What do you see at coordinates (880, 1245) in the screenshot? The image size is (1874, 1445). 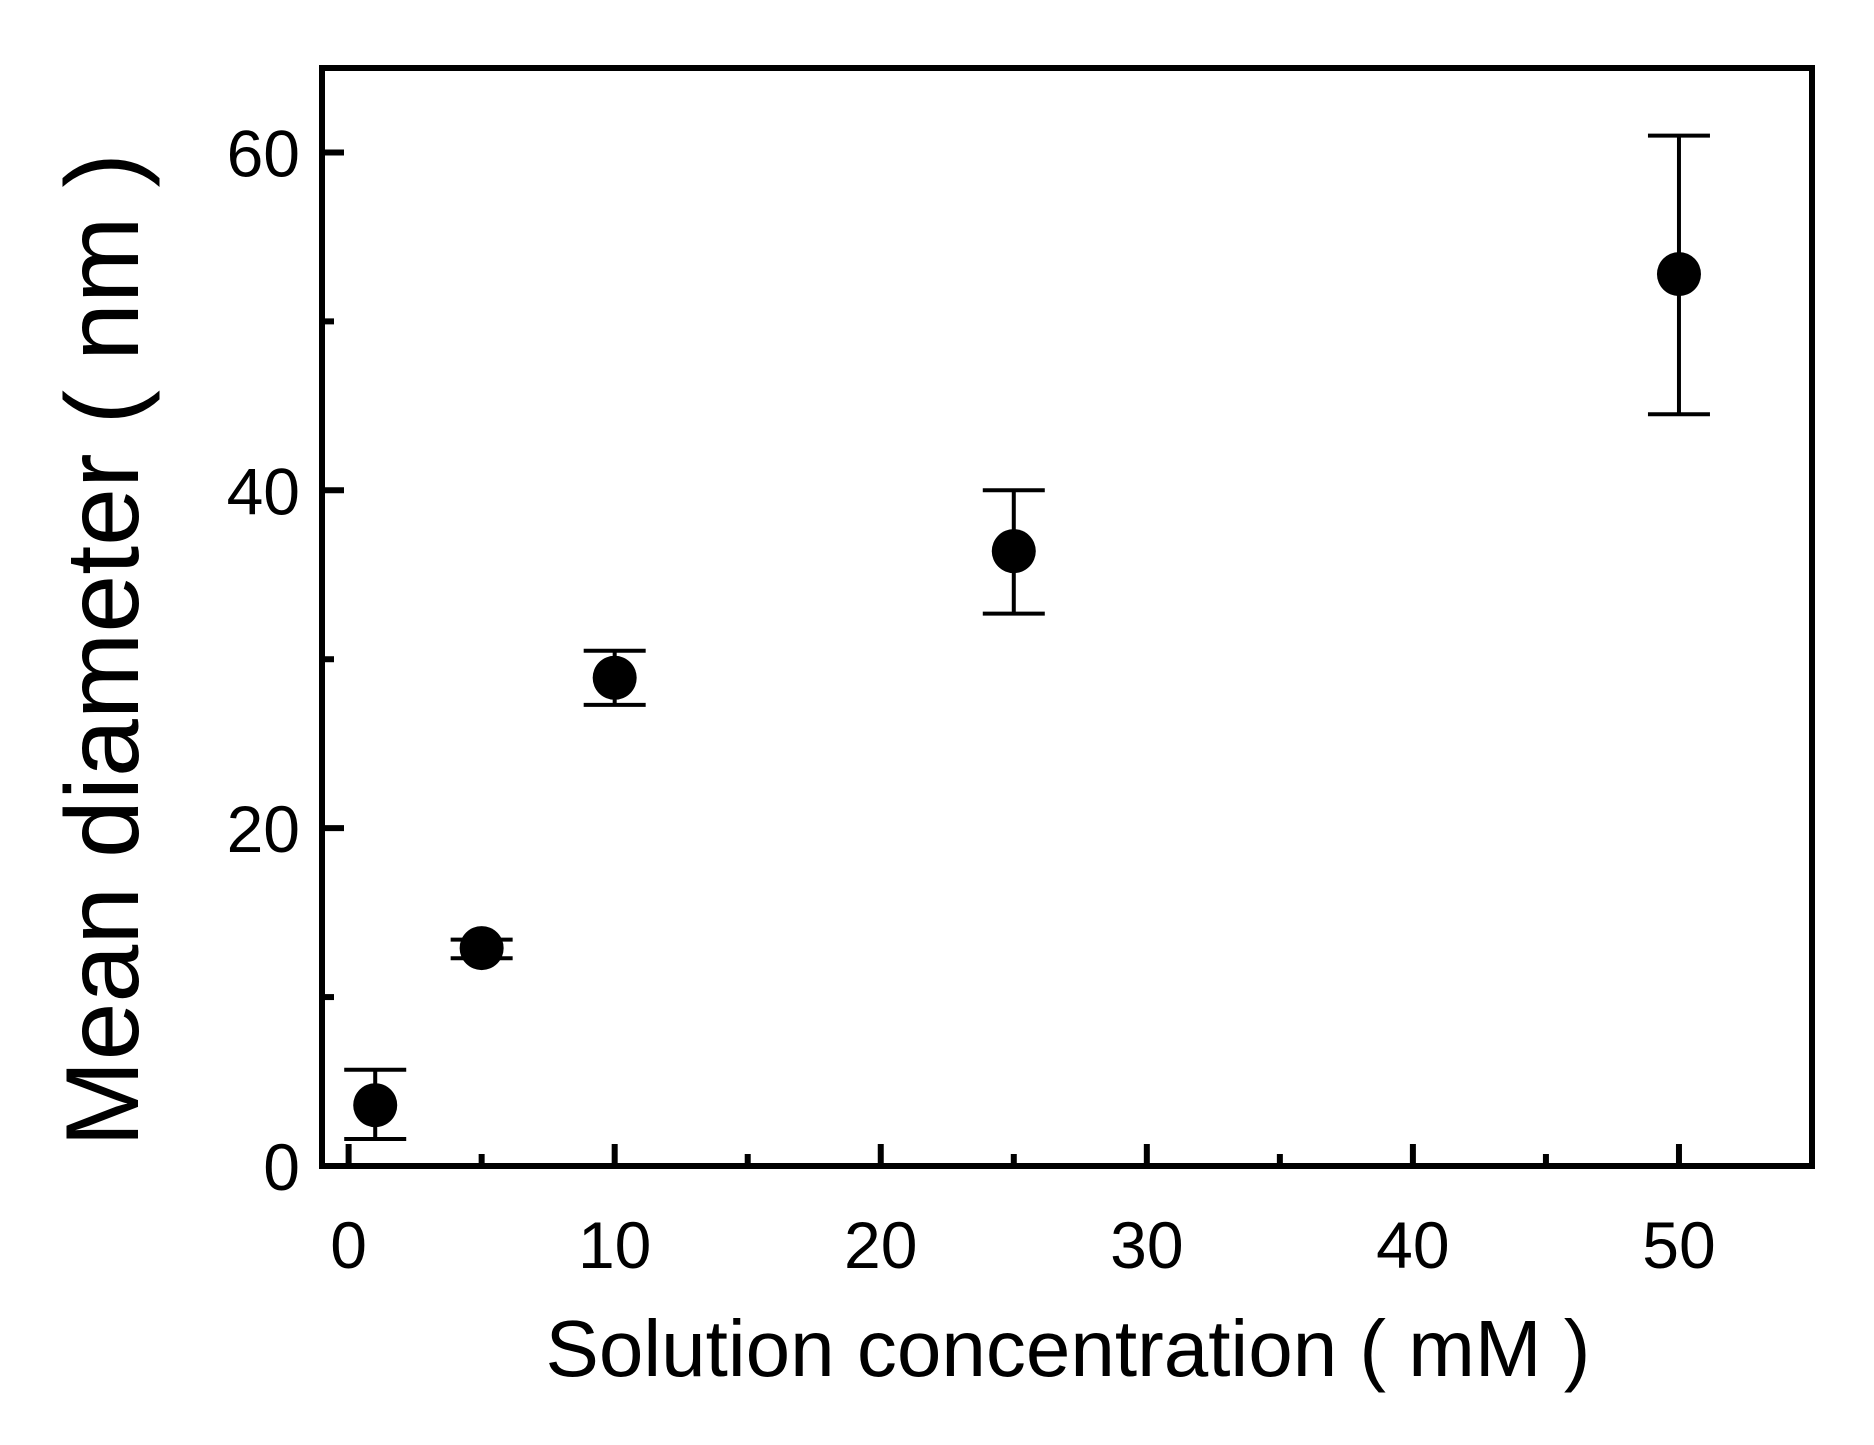 I see `x-tick-label: 20` at bounding box center [880, 1245].